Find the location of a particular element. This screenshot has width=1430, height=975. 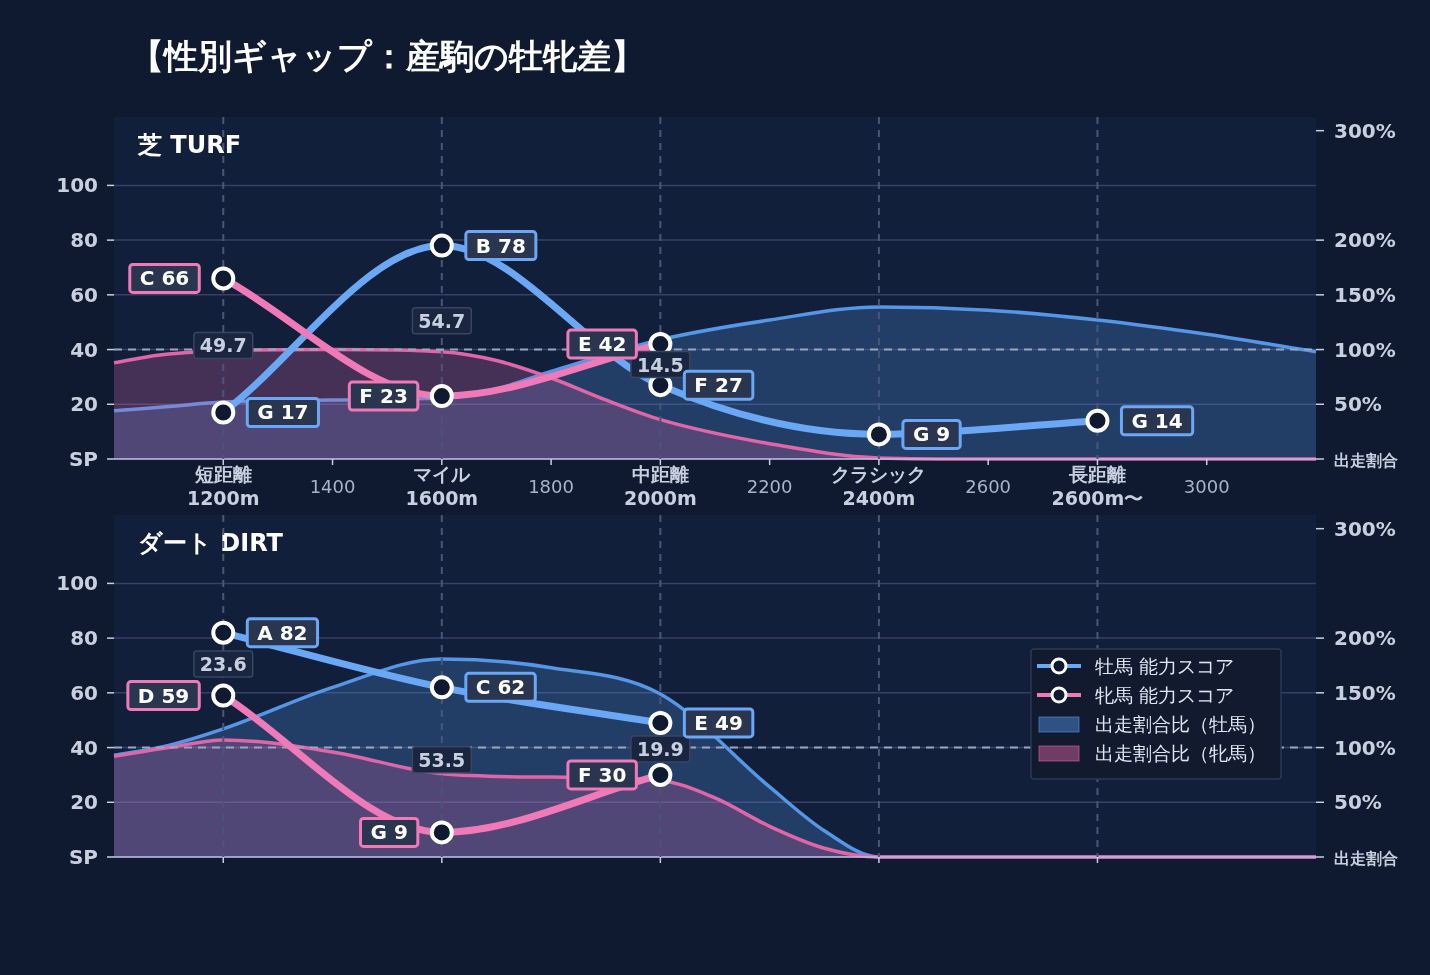

data-label: A 82 is located at coordinates (282, 632).